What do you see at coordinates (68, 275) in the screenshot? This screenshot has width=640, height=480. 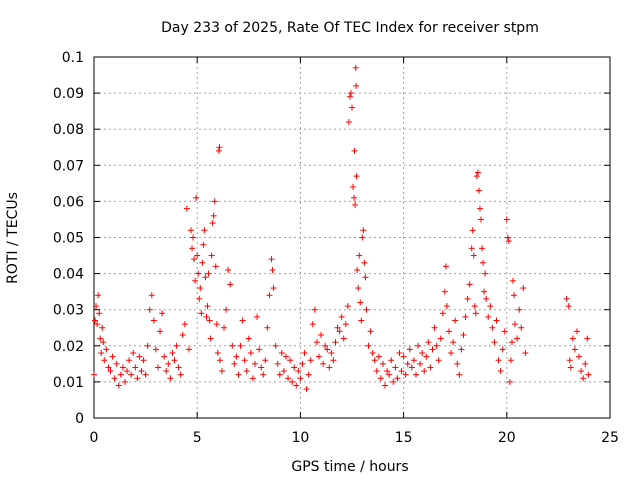 I see `y-tick-label: 0.04` at bounding box center [68, 275].